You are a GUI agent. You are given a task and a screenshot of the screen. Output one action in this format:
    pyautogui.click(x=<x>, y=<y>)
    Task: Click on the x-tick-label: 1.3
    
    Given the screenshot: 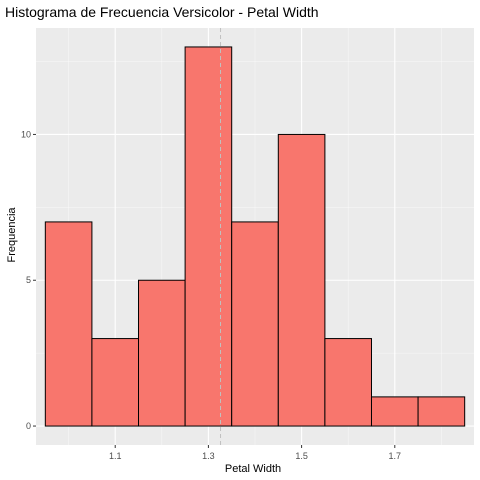 What is the action you would take?
    pyautogui.click(x=208, y=456)
    